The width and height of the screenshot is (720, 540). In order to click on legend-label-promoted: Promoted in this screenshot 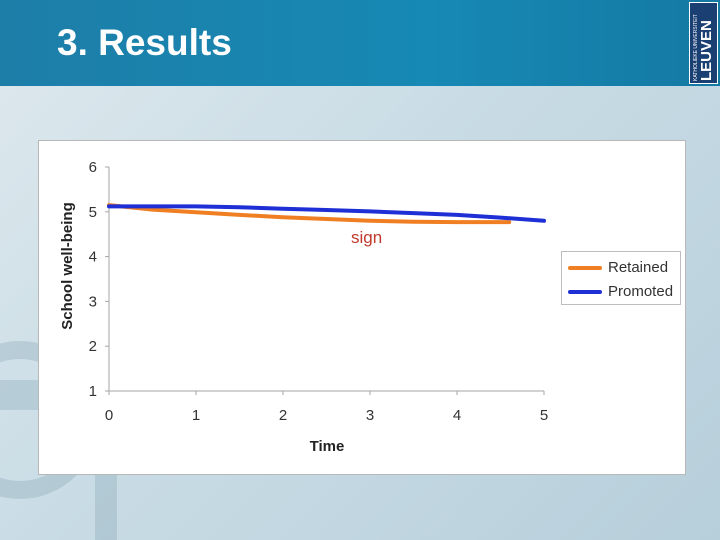, I will do `click(641, 291)`.